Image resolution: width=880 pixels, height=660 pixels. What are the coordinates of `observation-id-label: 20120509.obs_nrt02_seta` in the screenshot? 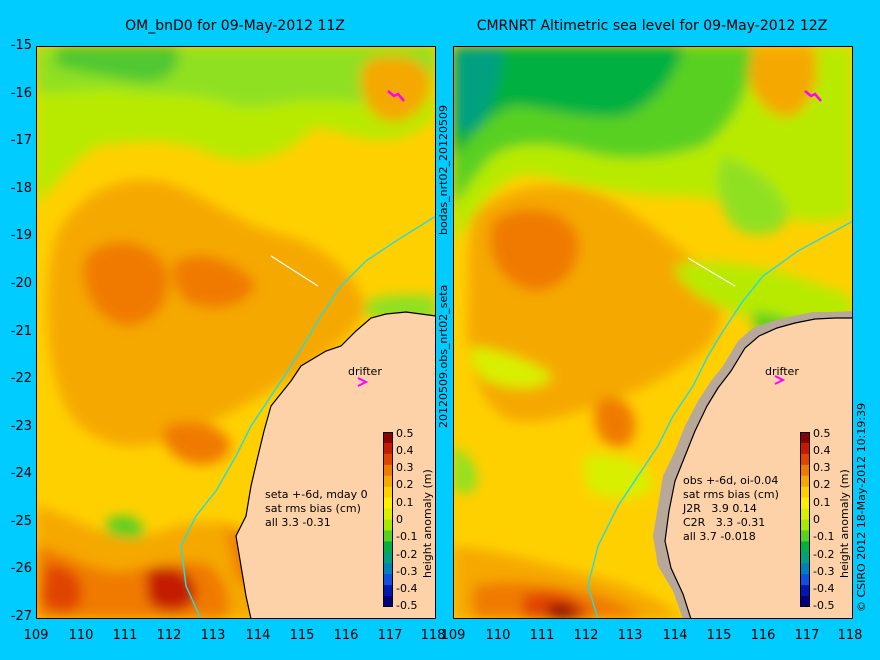 It's located at (443, 356).